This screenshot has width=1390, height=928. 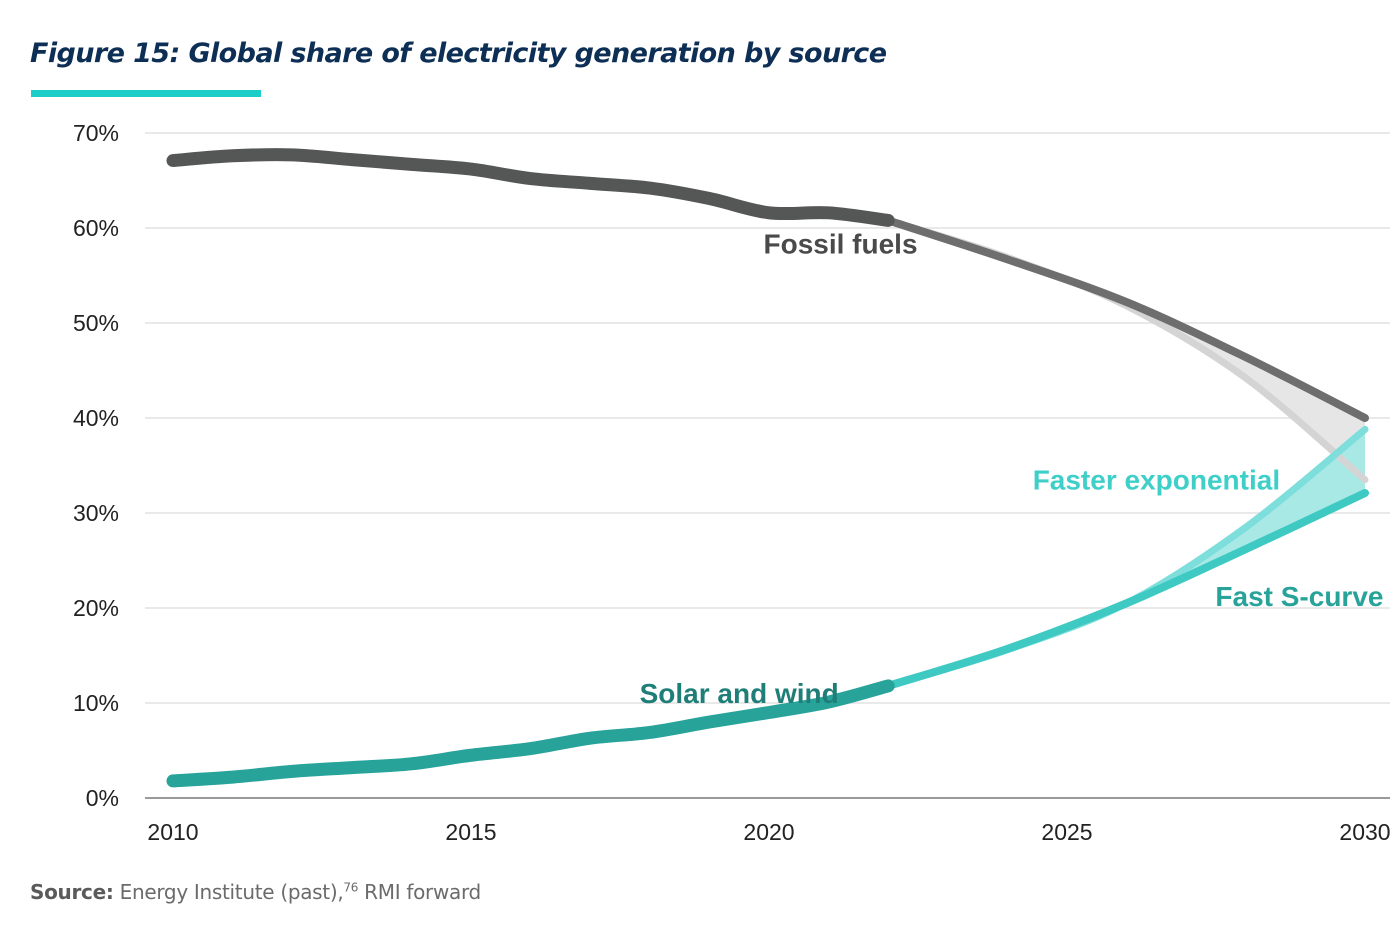 I want to click on x-tick-label: 2010, so click(x=172, y=832).